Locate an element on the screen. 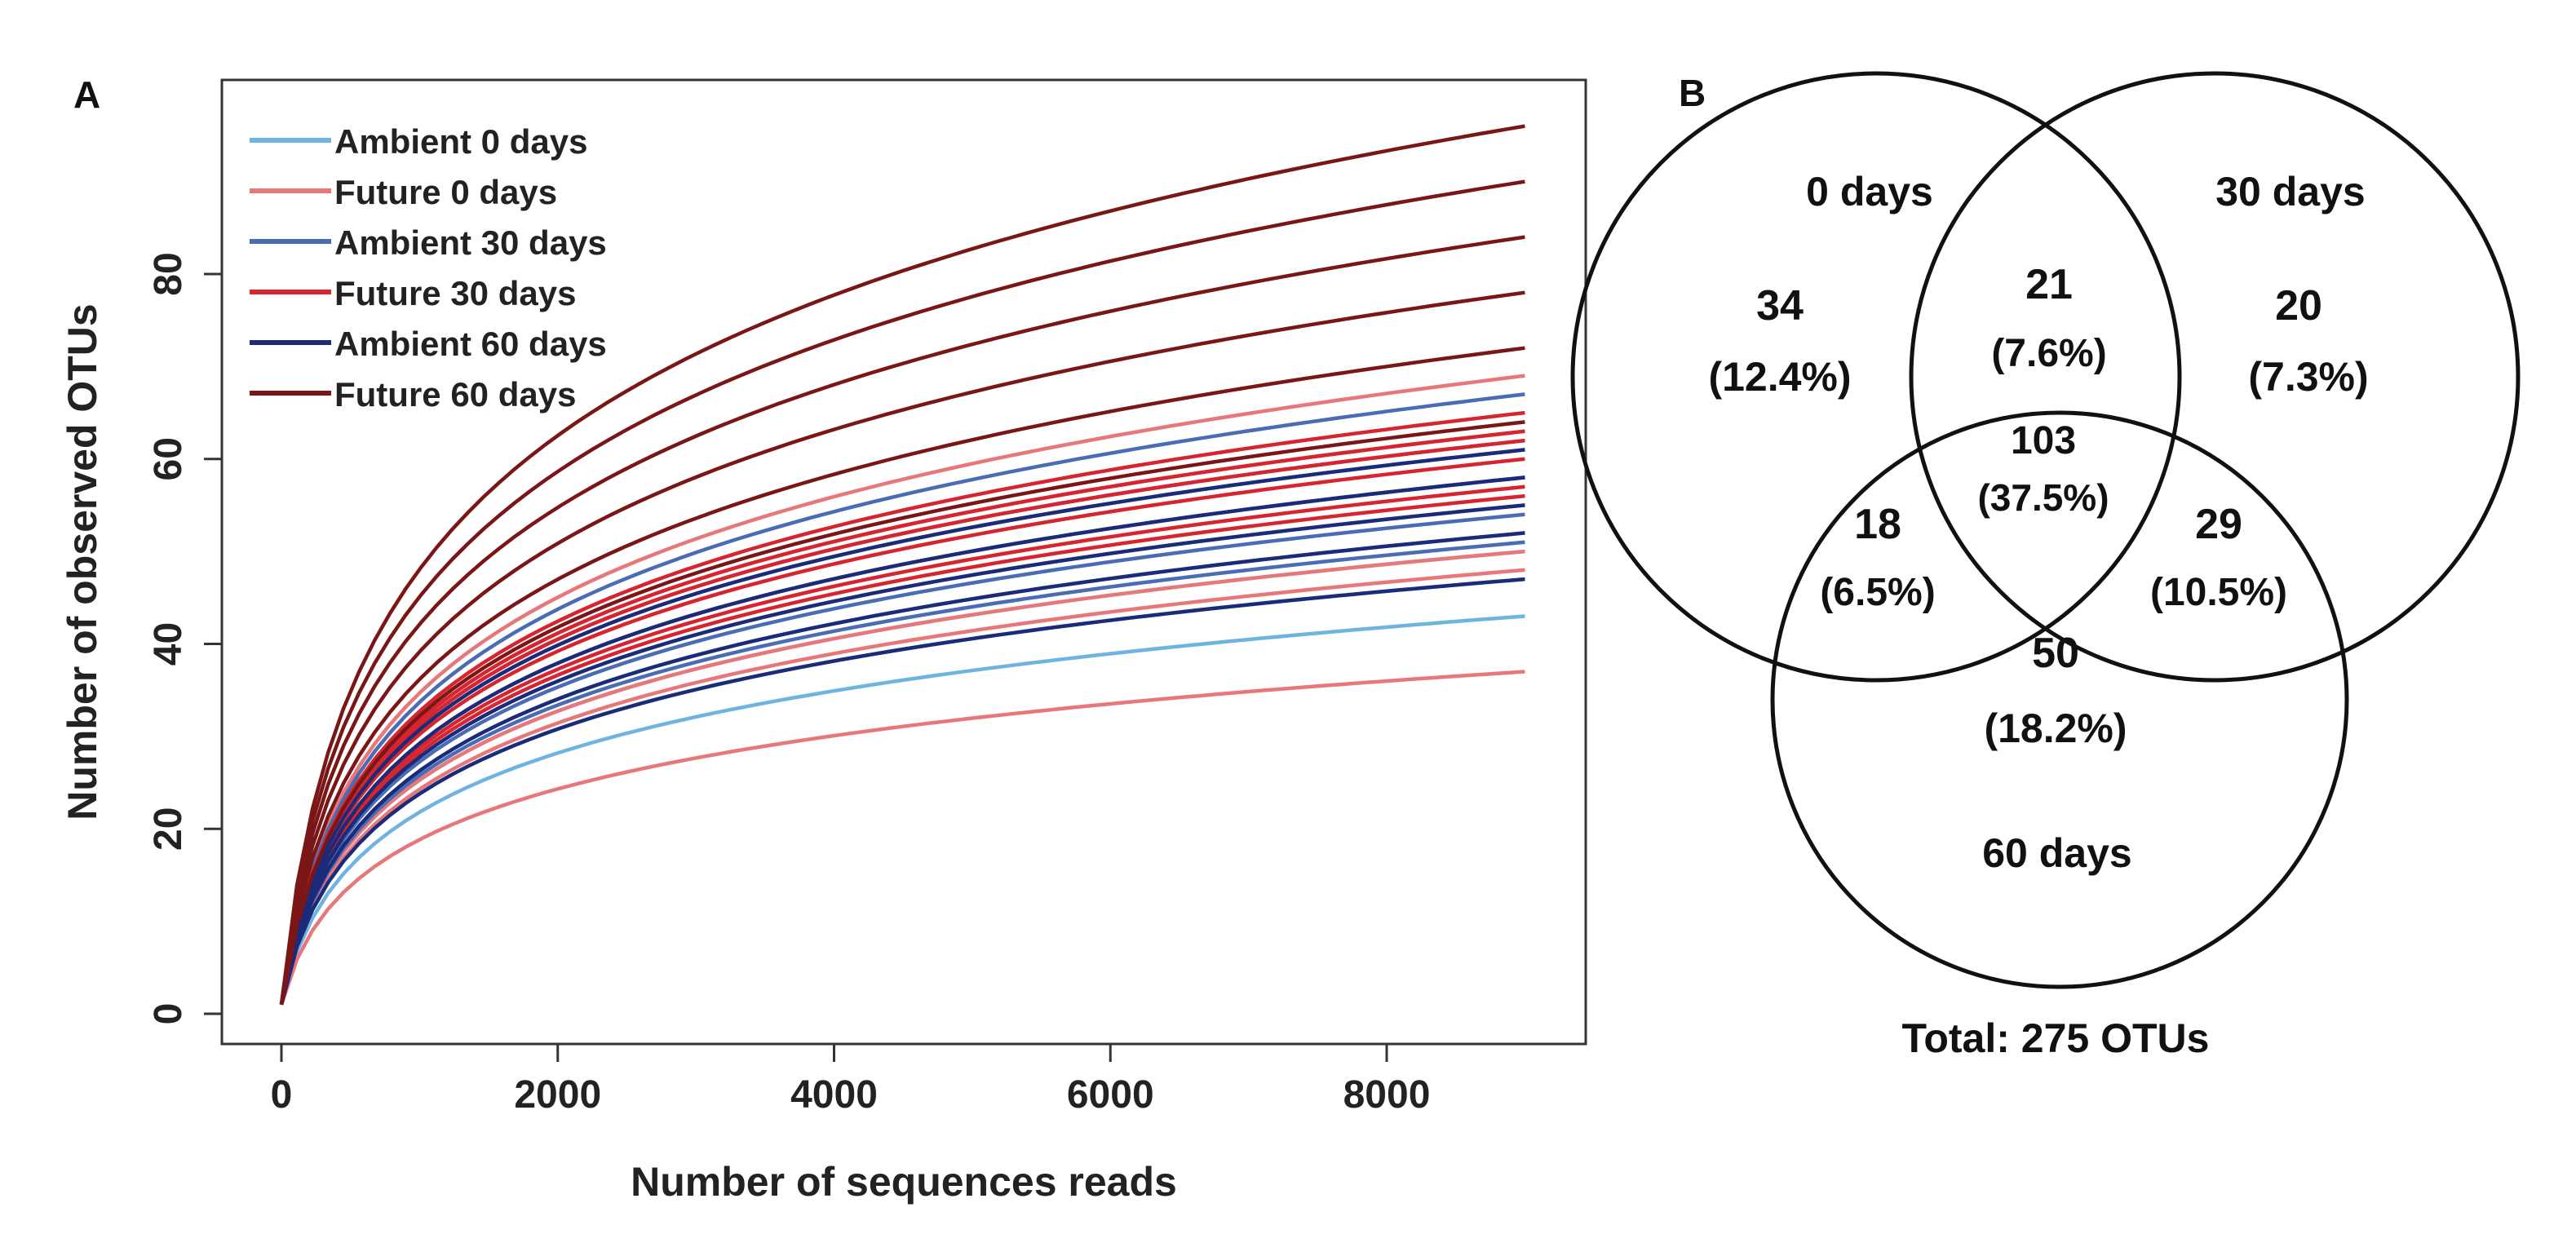 The image size is (2576, 1234). y-tick-label: 60 is located at coordinates (168, 458).